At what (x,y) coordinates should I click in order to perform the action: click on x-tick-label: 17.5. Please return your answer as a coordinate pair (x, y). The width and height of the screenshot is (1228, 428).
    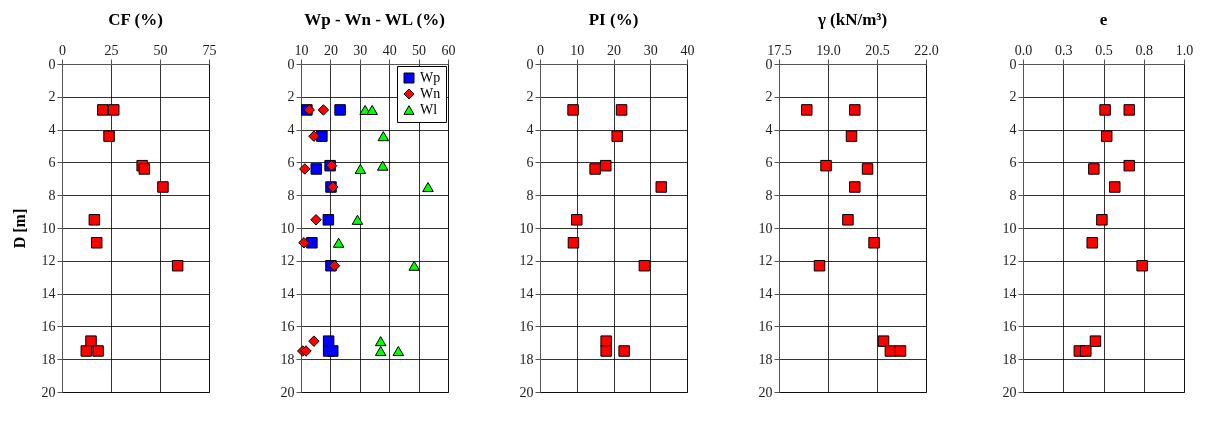
    Looking at the image, I should click on (779, 50).